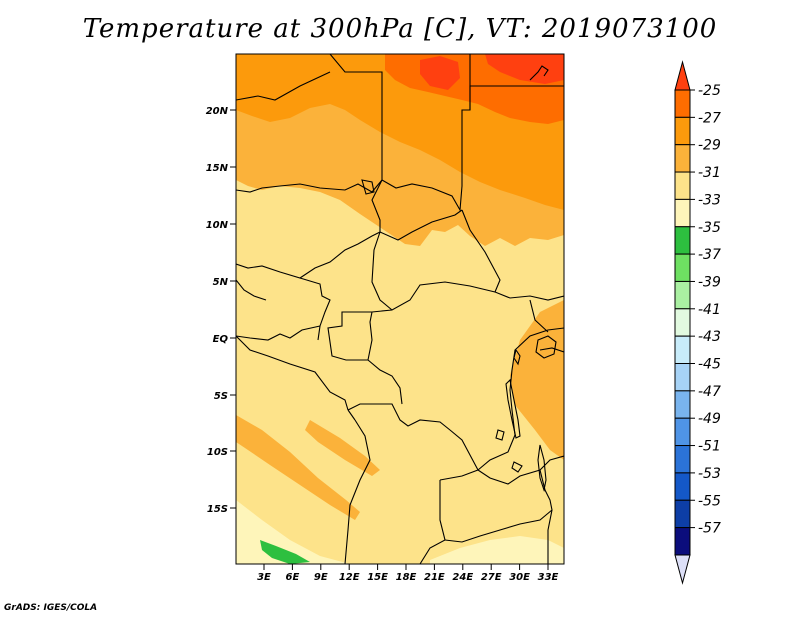 The width and height of the screenshot is (800, 618). What do you see at coordinates (682, 569) in the screenshot?
I see `legend-bottom-arrow` at bounding box center [682, 569].